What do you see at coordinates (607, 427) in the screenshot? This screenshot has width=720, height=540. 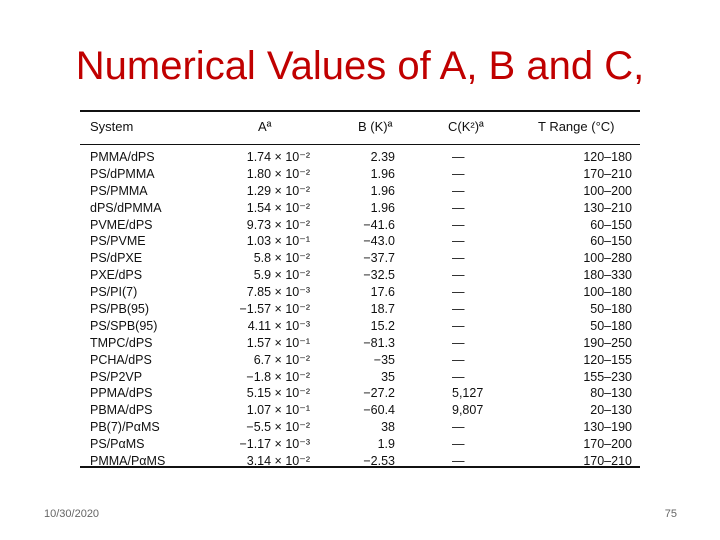 I see `cell-t-range: 130–190` at bounding box center [607, 427].